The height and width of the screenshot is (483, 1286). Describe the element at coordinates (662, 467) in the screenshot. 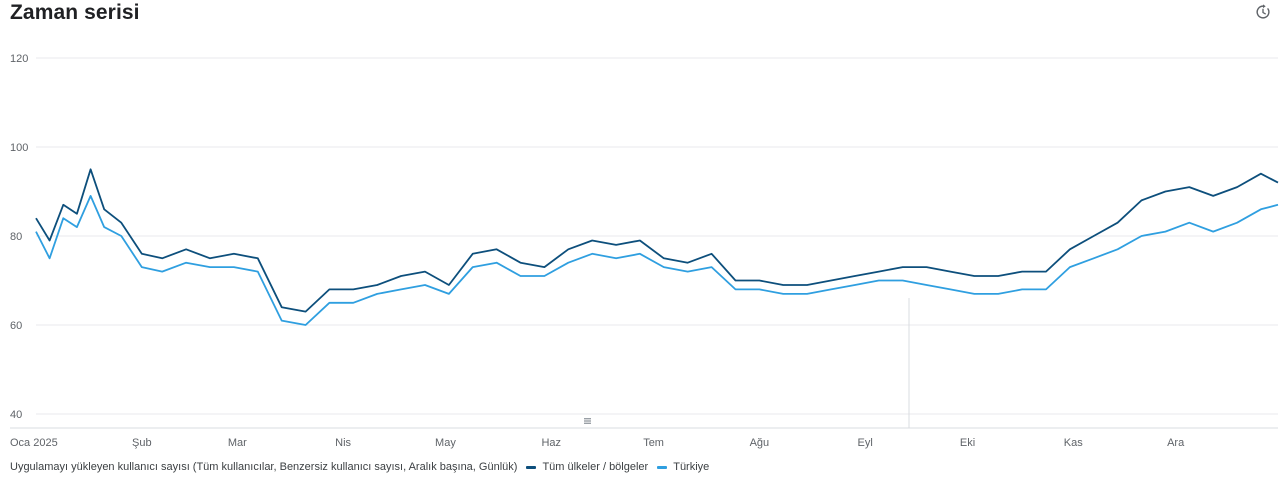

I see `legend-swatch-turkiye` at that location.